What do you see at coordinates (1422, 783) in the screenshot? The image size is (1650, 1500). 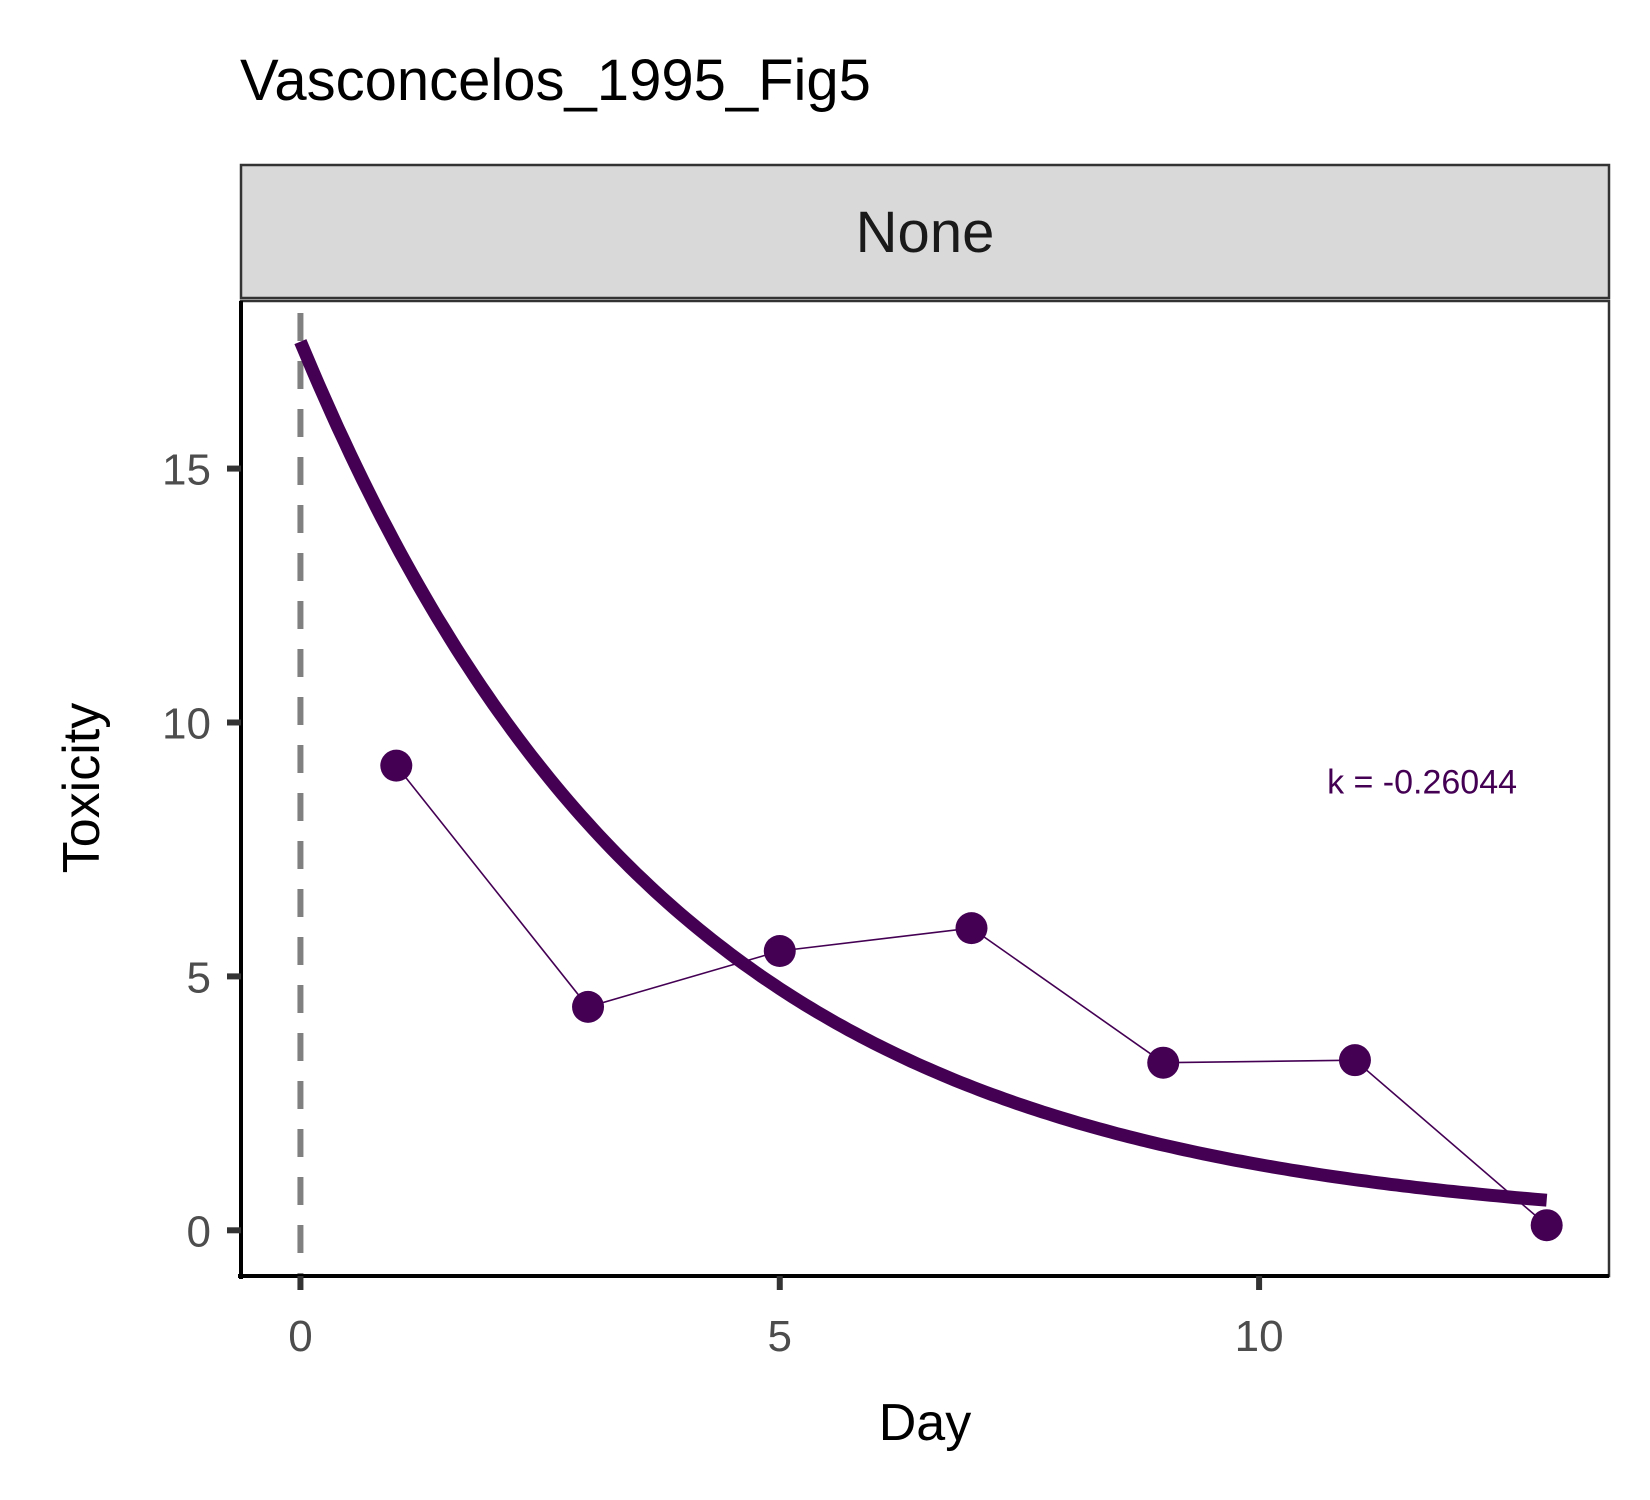 I see `k-annotation: k = -0.26044` at bounding box center [1422, 783].